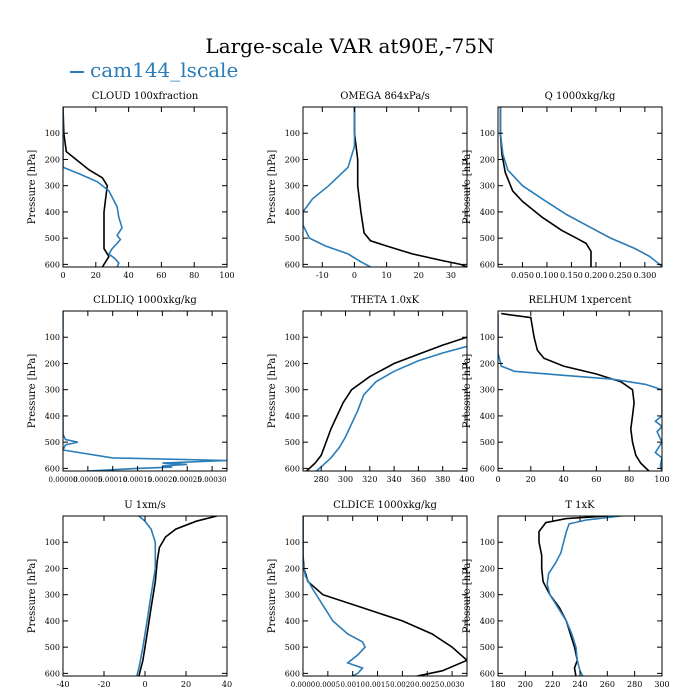  Describe the element at coordinates (129, 275) in the screenshot. I see `x-tick-label: 40` at that location.